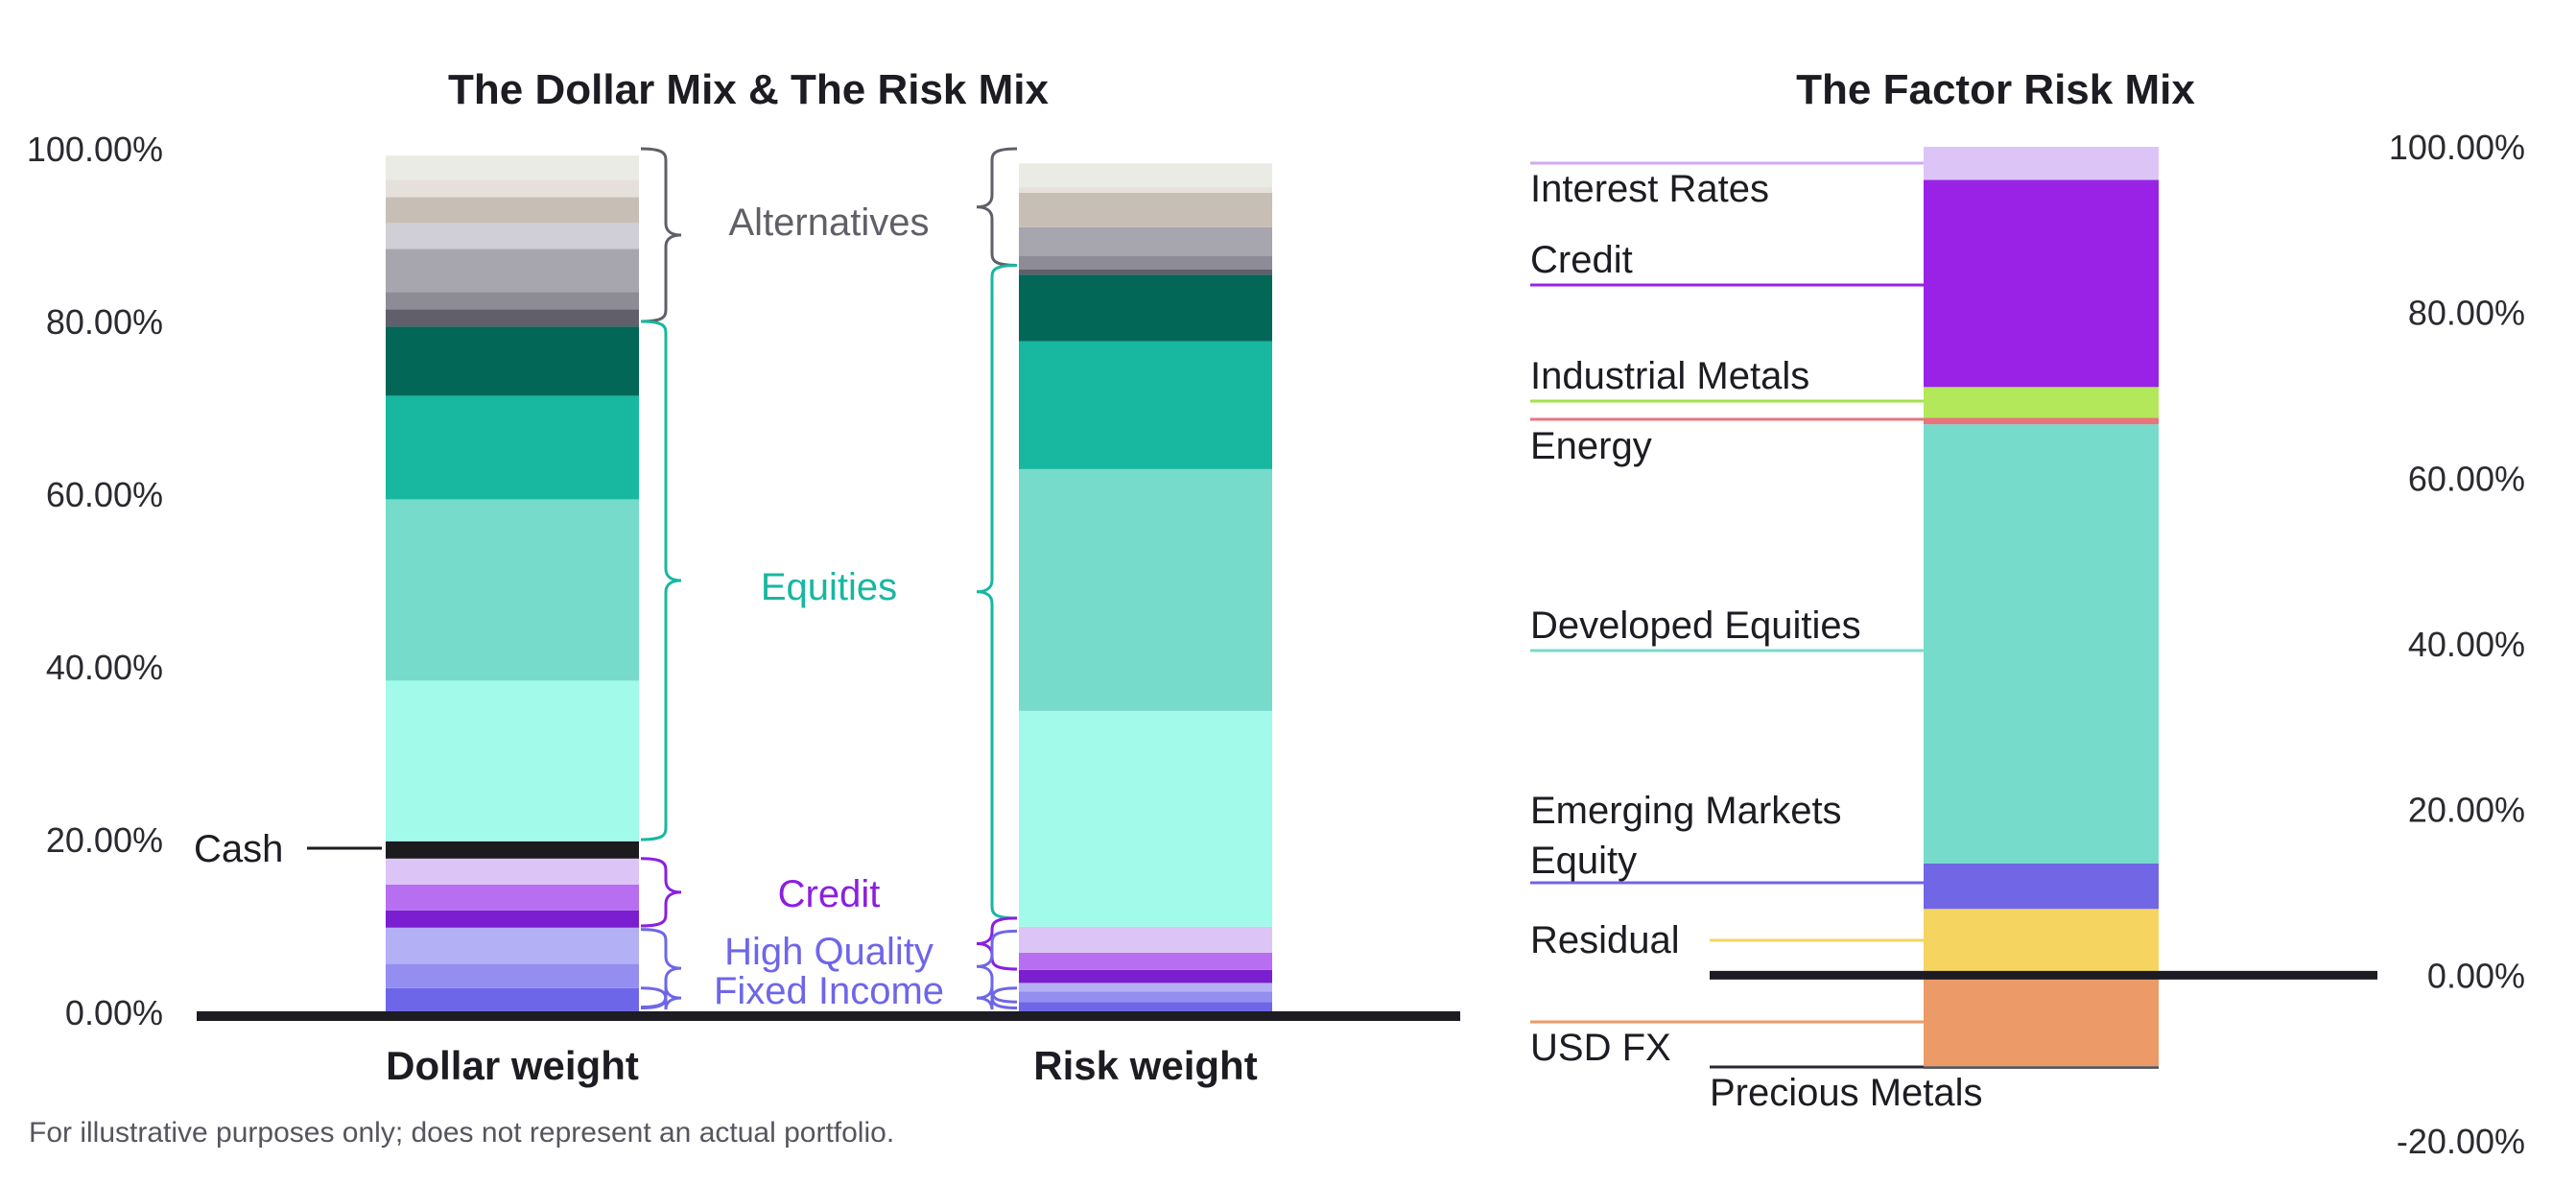 Image resolution: width=2576 pixels, height=1185 pixels. I want to click on bracket-risk-equities, so click(997, 592).